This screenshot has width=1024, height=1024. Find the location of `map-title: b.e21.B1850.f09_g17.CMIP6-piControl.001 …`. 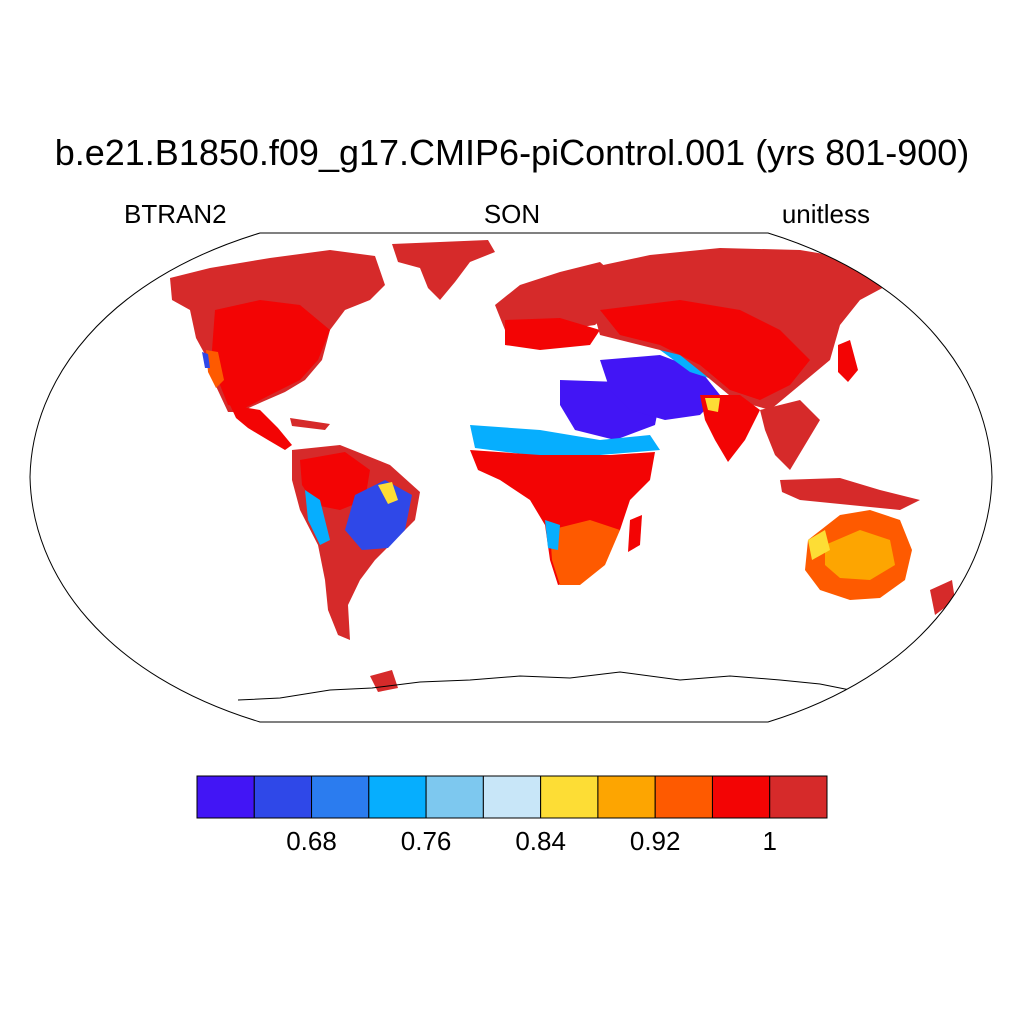

map-title: b.e21.B1850.f09_g17.CMIP6-piControl.001 … is located at coordinates (512, 152).